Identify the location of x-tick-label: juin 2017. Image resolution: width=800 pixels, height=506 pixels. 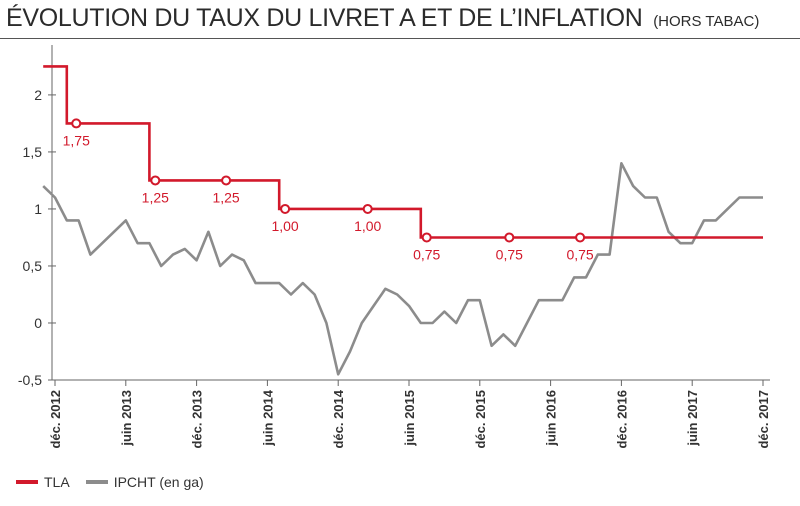
(692, 418).